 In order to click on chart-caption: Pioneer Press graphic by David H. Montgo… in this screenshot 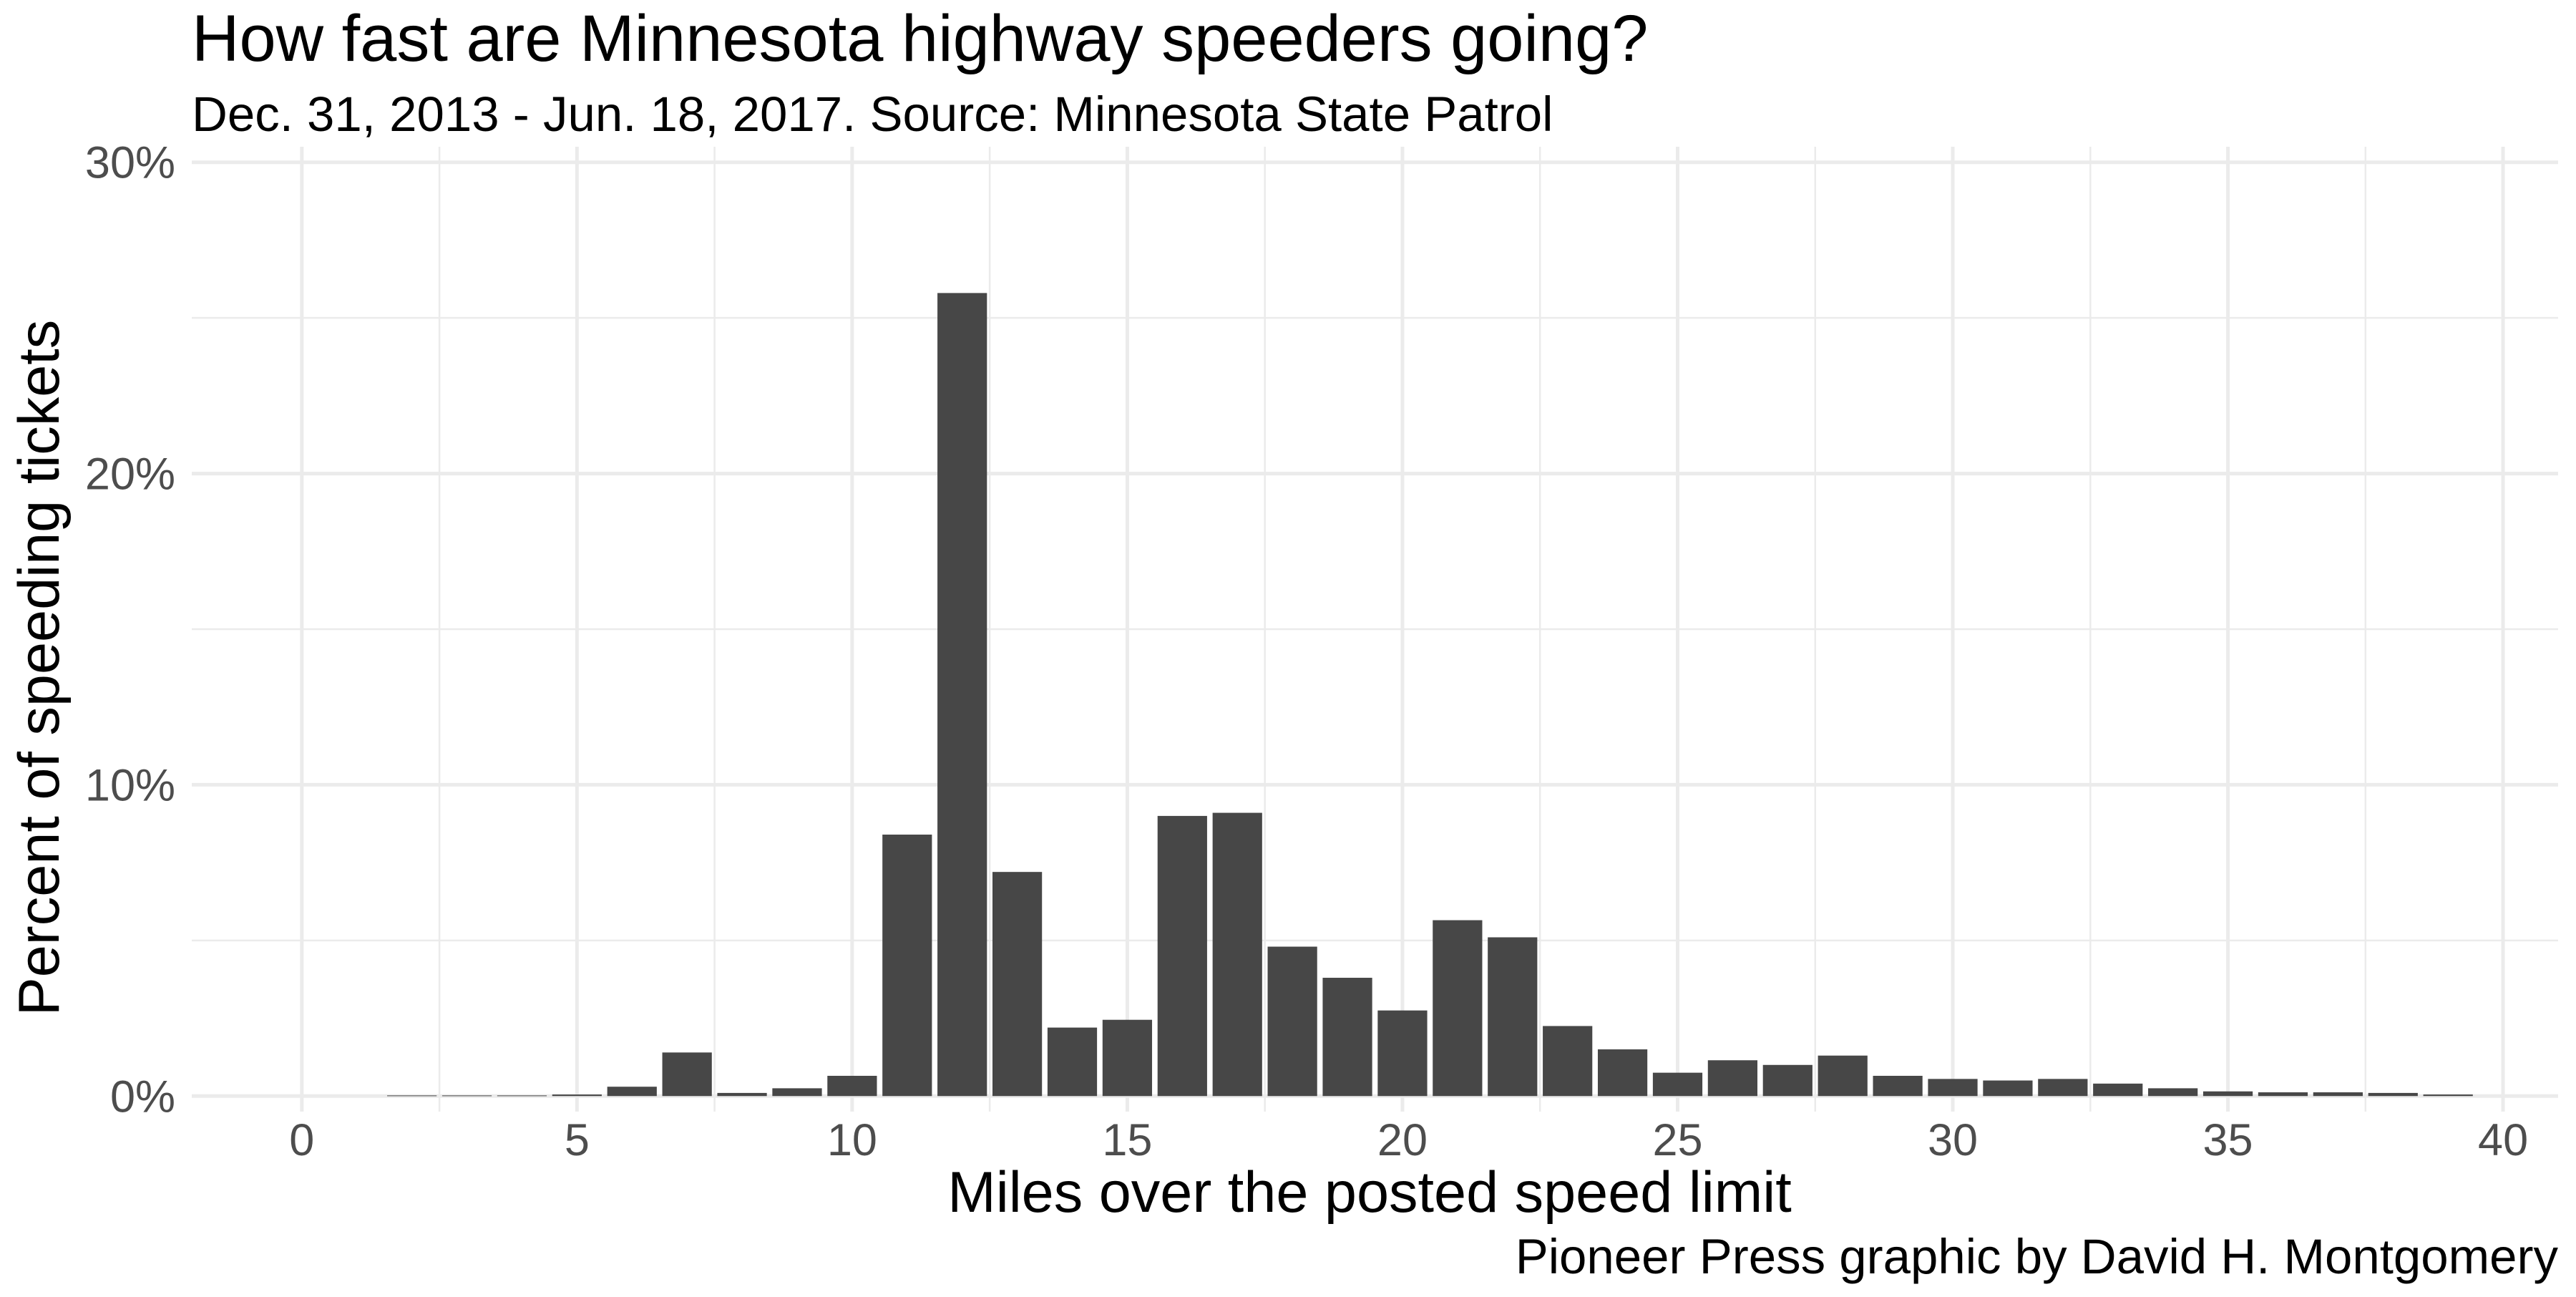, I will do `click(2037, 1256)`.